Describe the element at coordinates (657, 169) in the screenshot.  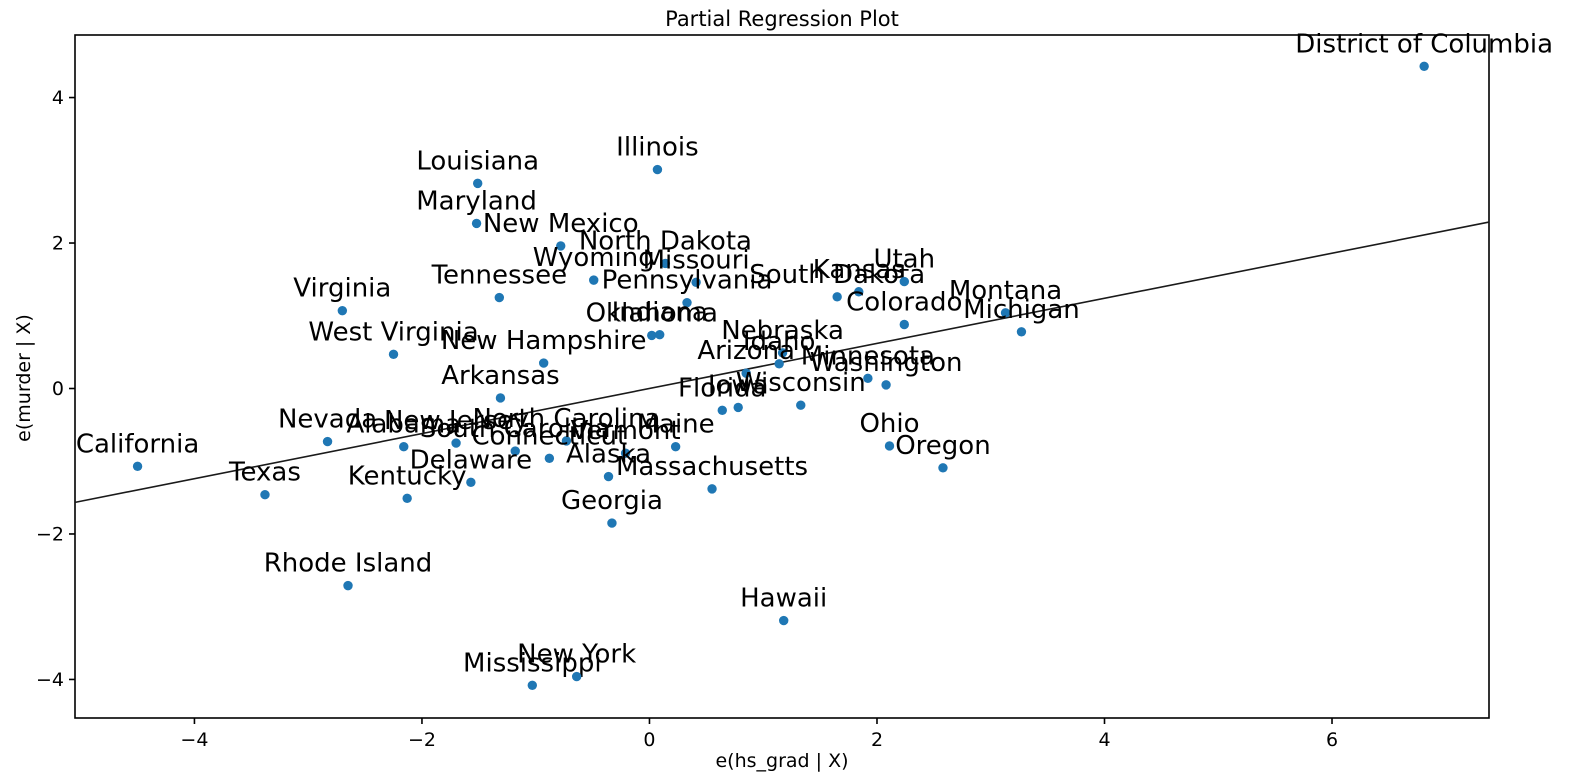
I see `point-illinois` at that location.